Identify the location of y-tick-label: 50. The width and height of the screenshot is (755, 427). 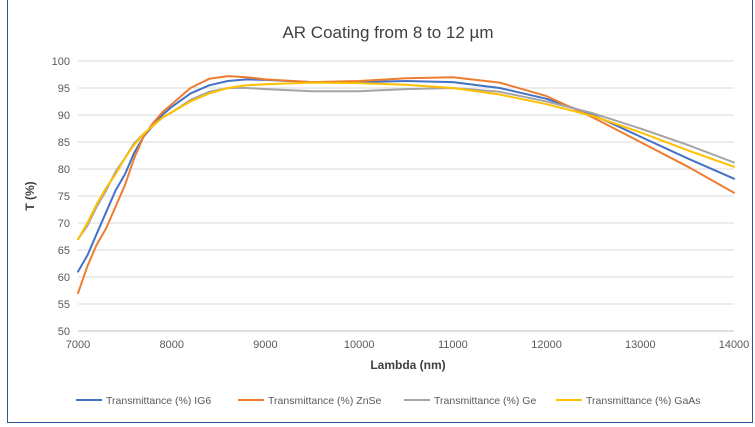
(64, 332).